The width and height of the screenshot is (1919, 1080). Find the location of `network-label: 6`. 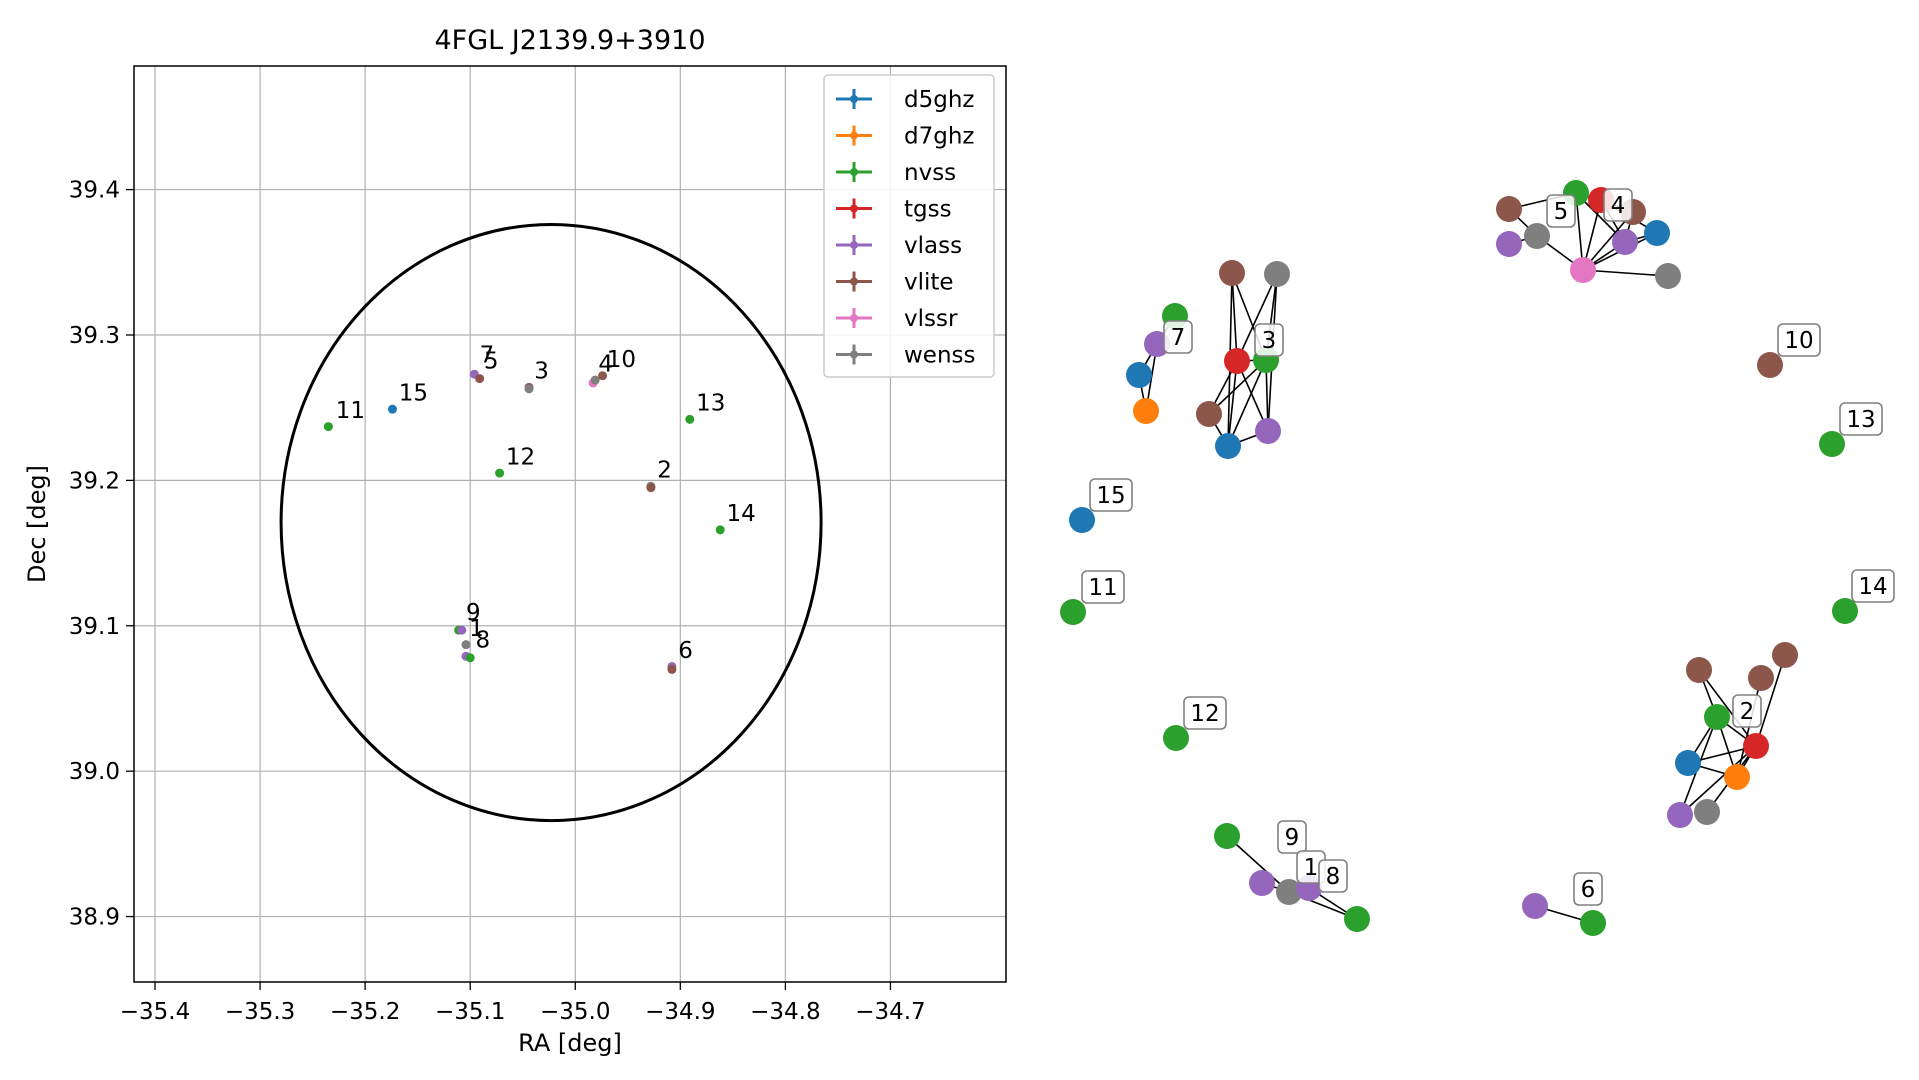

network-label: 6 is located at coordinates (1588, 889).